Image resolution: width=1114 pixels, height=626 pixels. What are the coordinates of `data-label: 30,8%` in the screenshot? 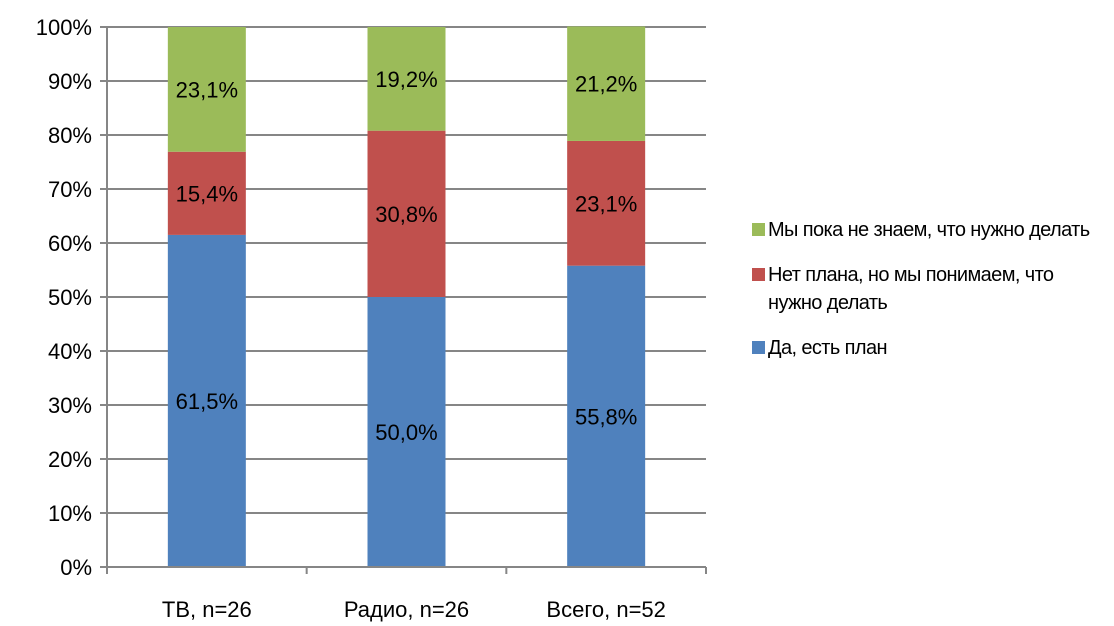 It's located at (406, 214).